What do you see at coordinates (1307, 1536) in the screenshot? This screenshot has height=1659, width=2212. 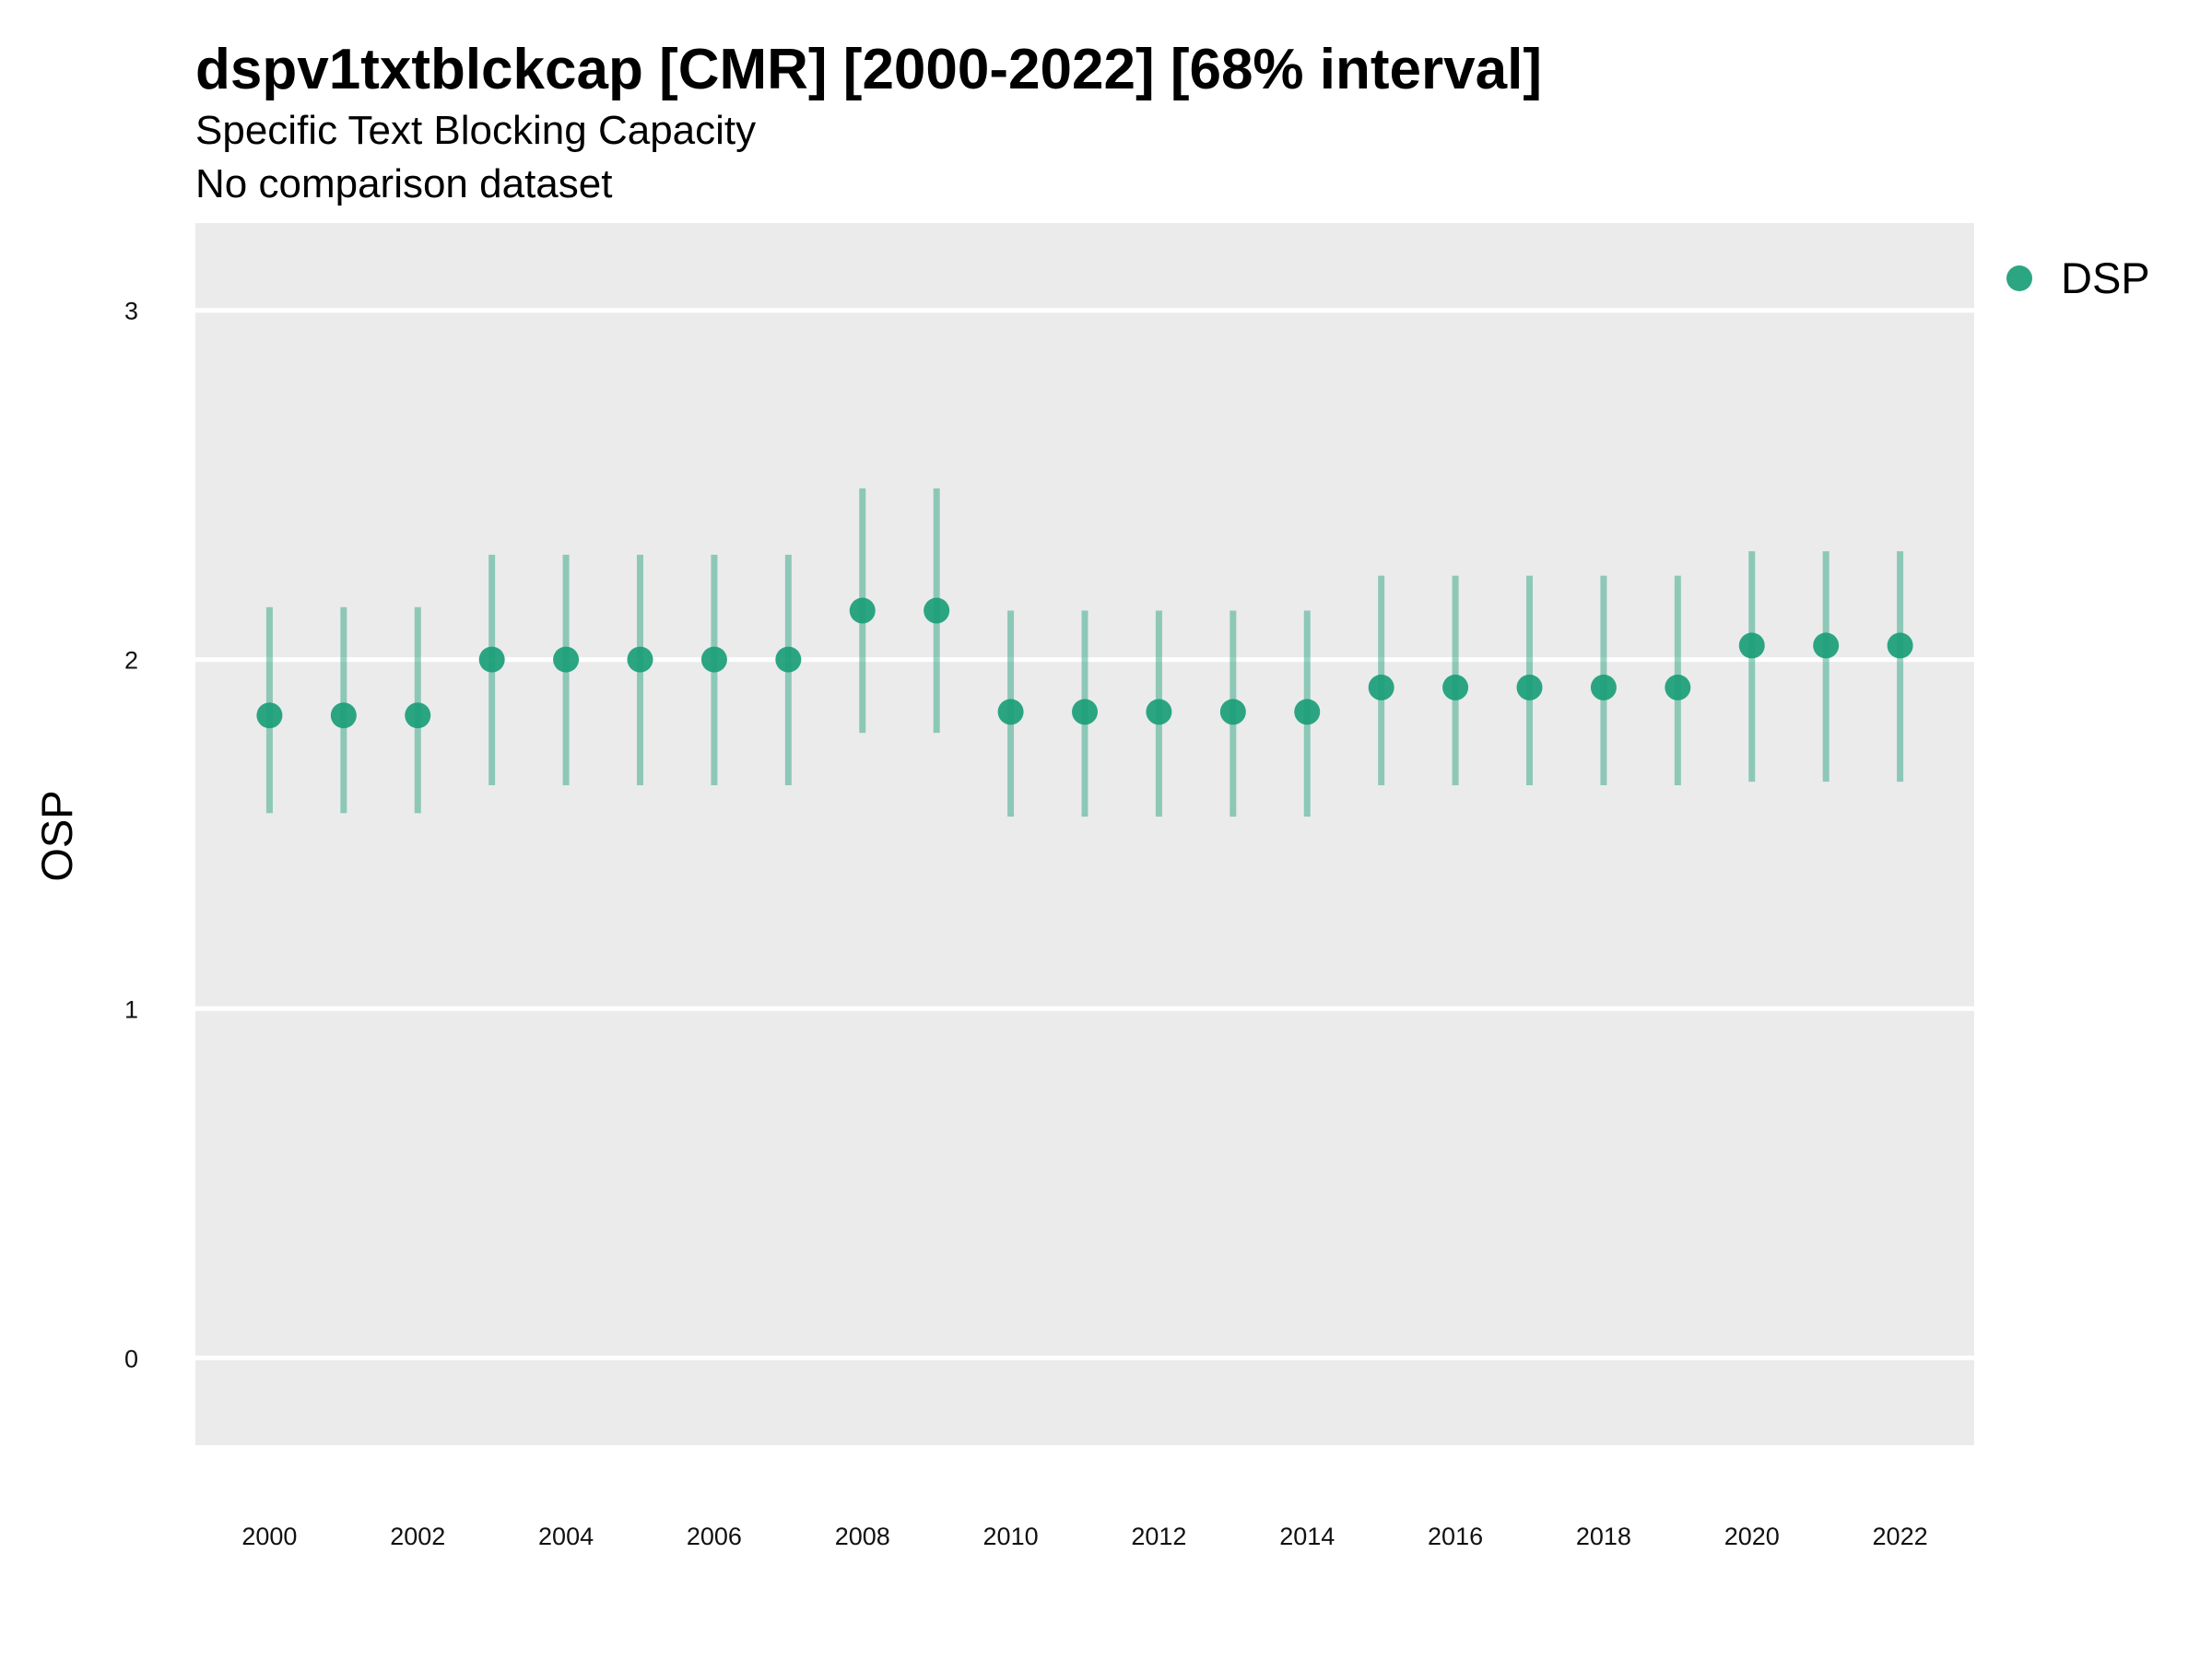 I see `x-tick-label-2014: 2014` at bounding box center [1307, 1536].